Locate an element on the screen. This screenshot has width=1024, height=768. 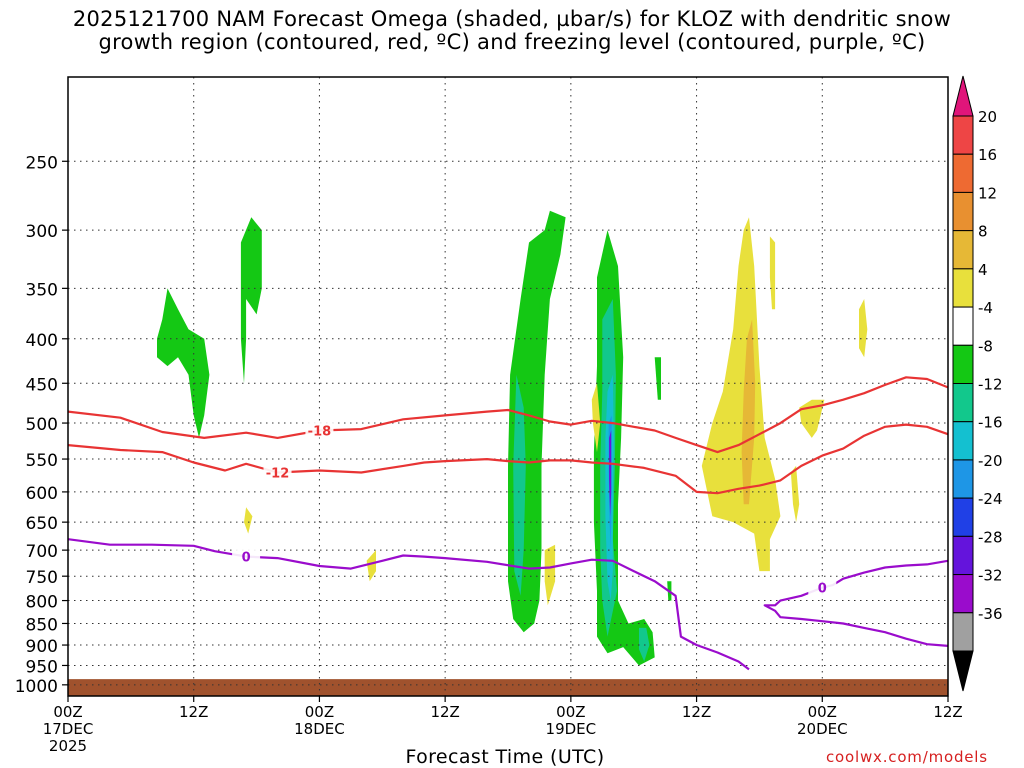
isotherm-minus-12-label: -12 is located at coordinates (278, 474).